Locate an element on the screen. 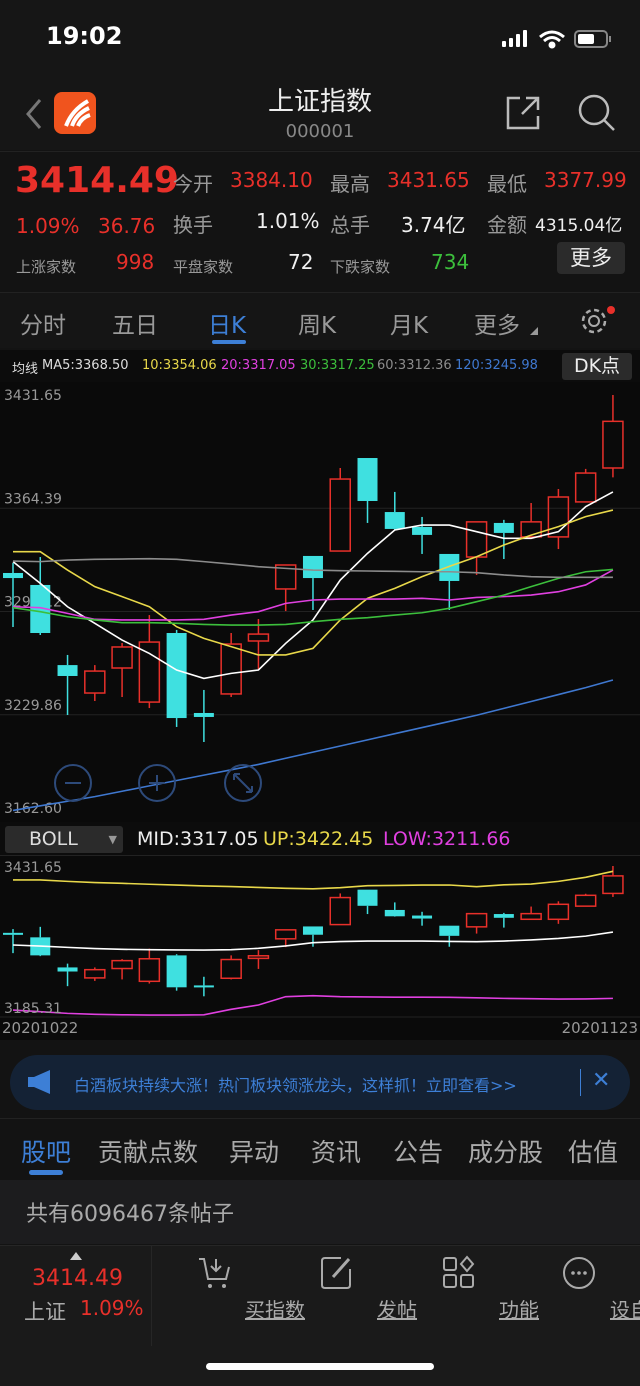 This screenshot has width=640, height=1386. ma-title: 均线 is located at coordinates (25, 369).